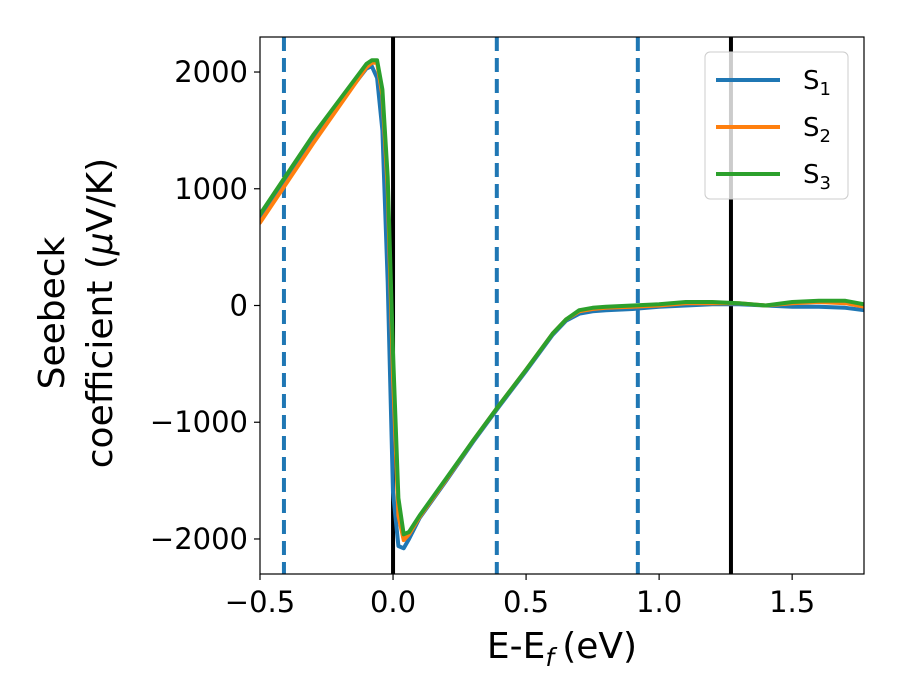  What do you see at coordinates (817, 130) in the screenshot?
I see `legend-label: S2` at bounding box center [817, 130].